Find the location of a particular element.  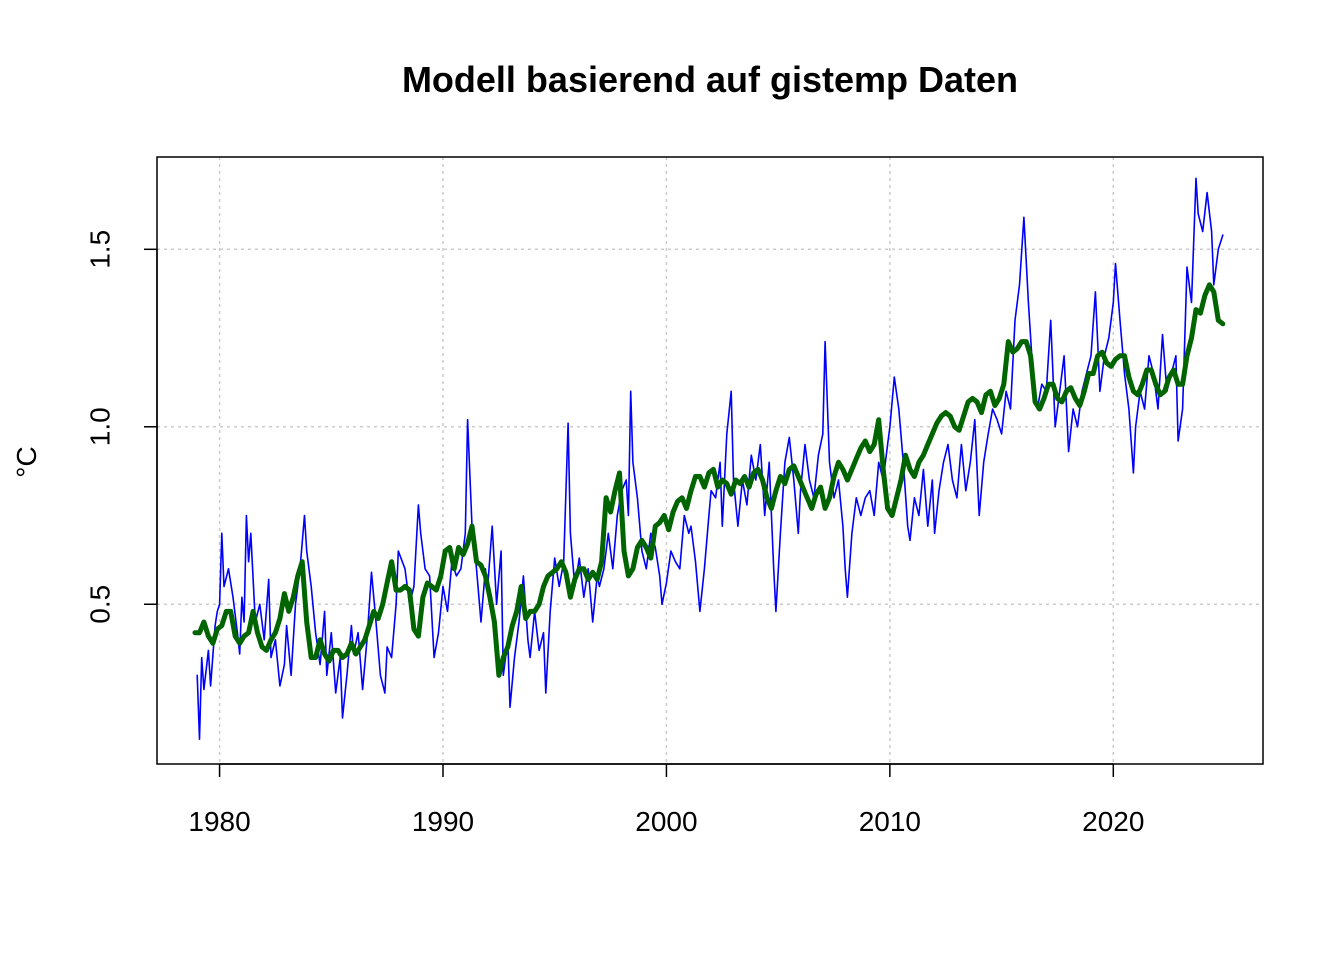

y-axis: 0.5 1.0 1.5 is located at coordinates (121, 427).